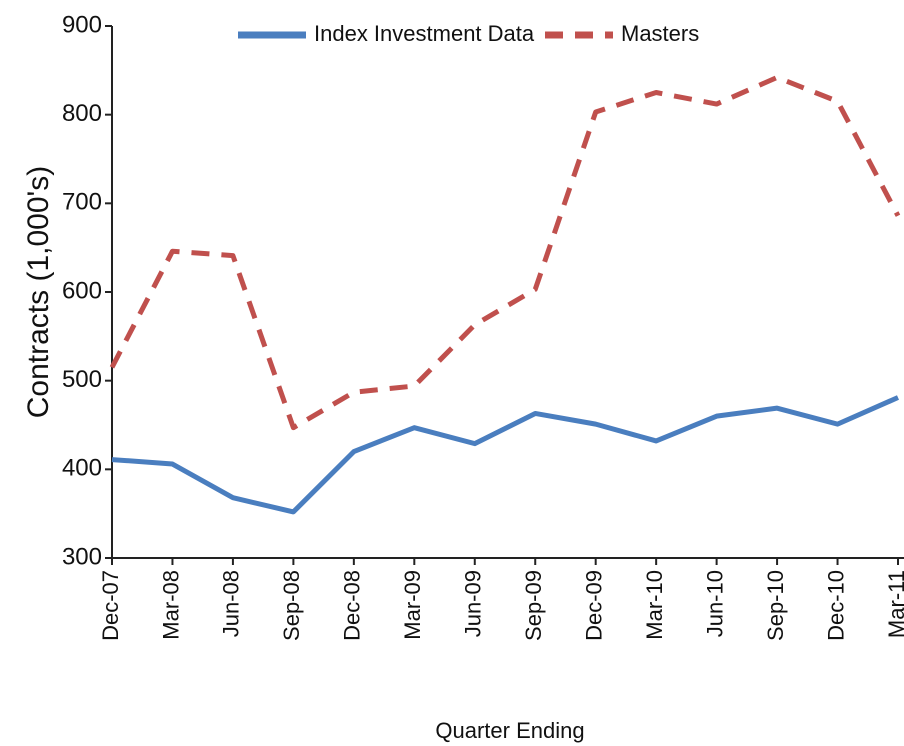 This screenshot has width=904, height=746. What do you see at coordinates (714, 603) in the screenshot?
I see `x-tick-label: Jun-10` at bounding box center [714, 603].